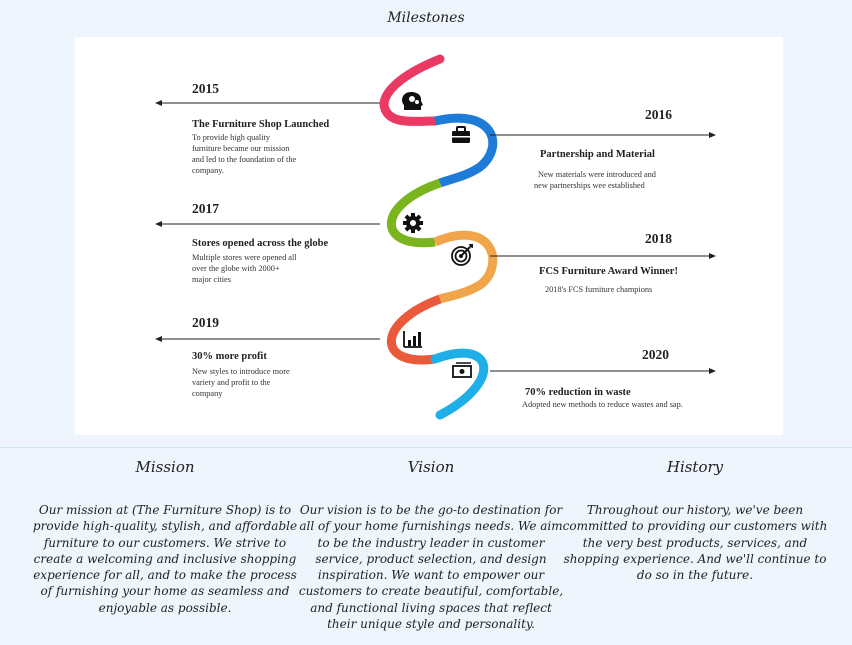 Image resolution: width=852 pixels, height=645 pixels. I want to click on timeline-segment-2019, so click(414, 329).